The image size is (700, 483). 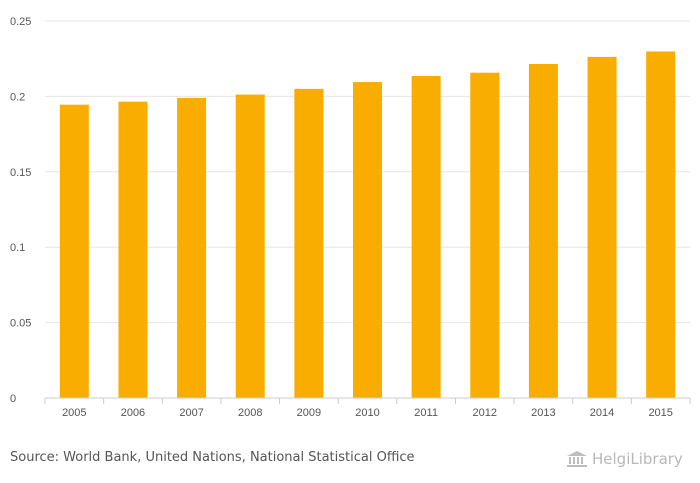 What do you see at coordinates (74, 251) in the screenshot?
I see `bar-2005` at bounding box center [74, 251].